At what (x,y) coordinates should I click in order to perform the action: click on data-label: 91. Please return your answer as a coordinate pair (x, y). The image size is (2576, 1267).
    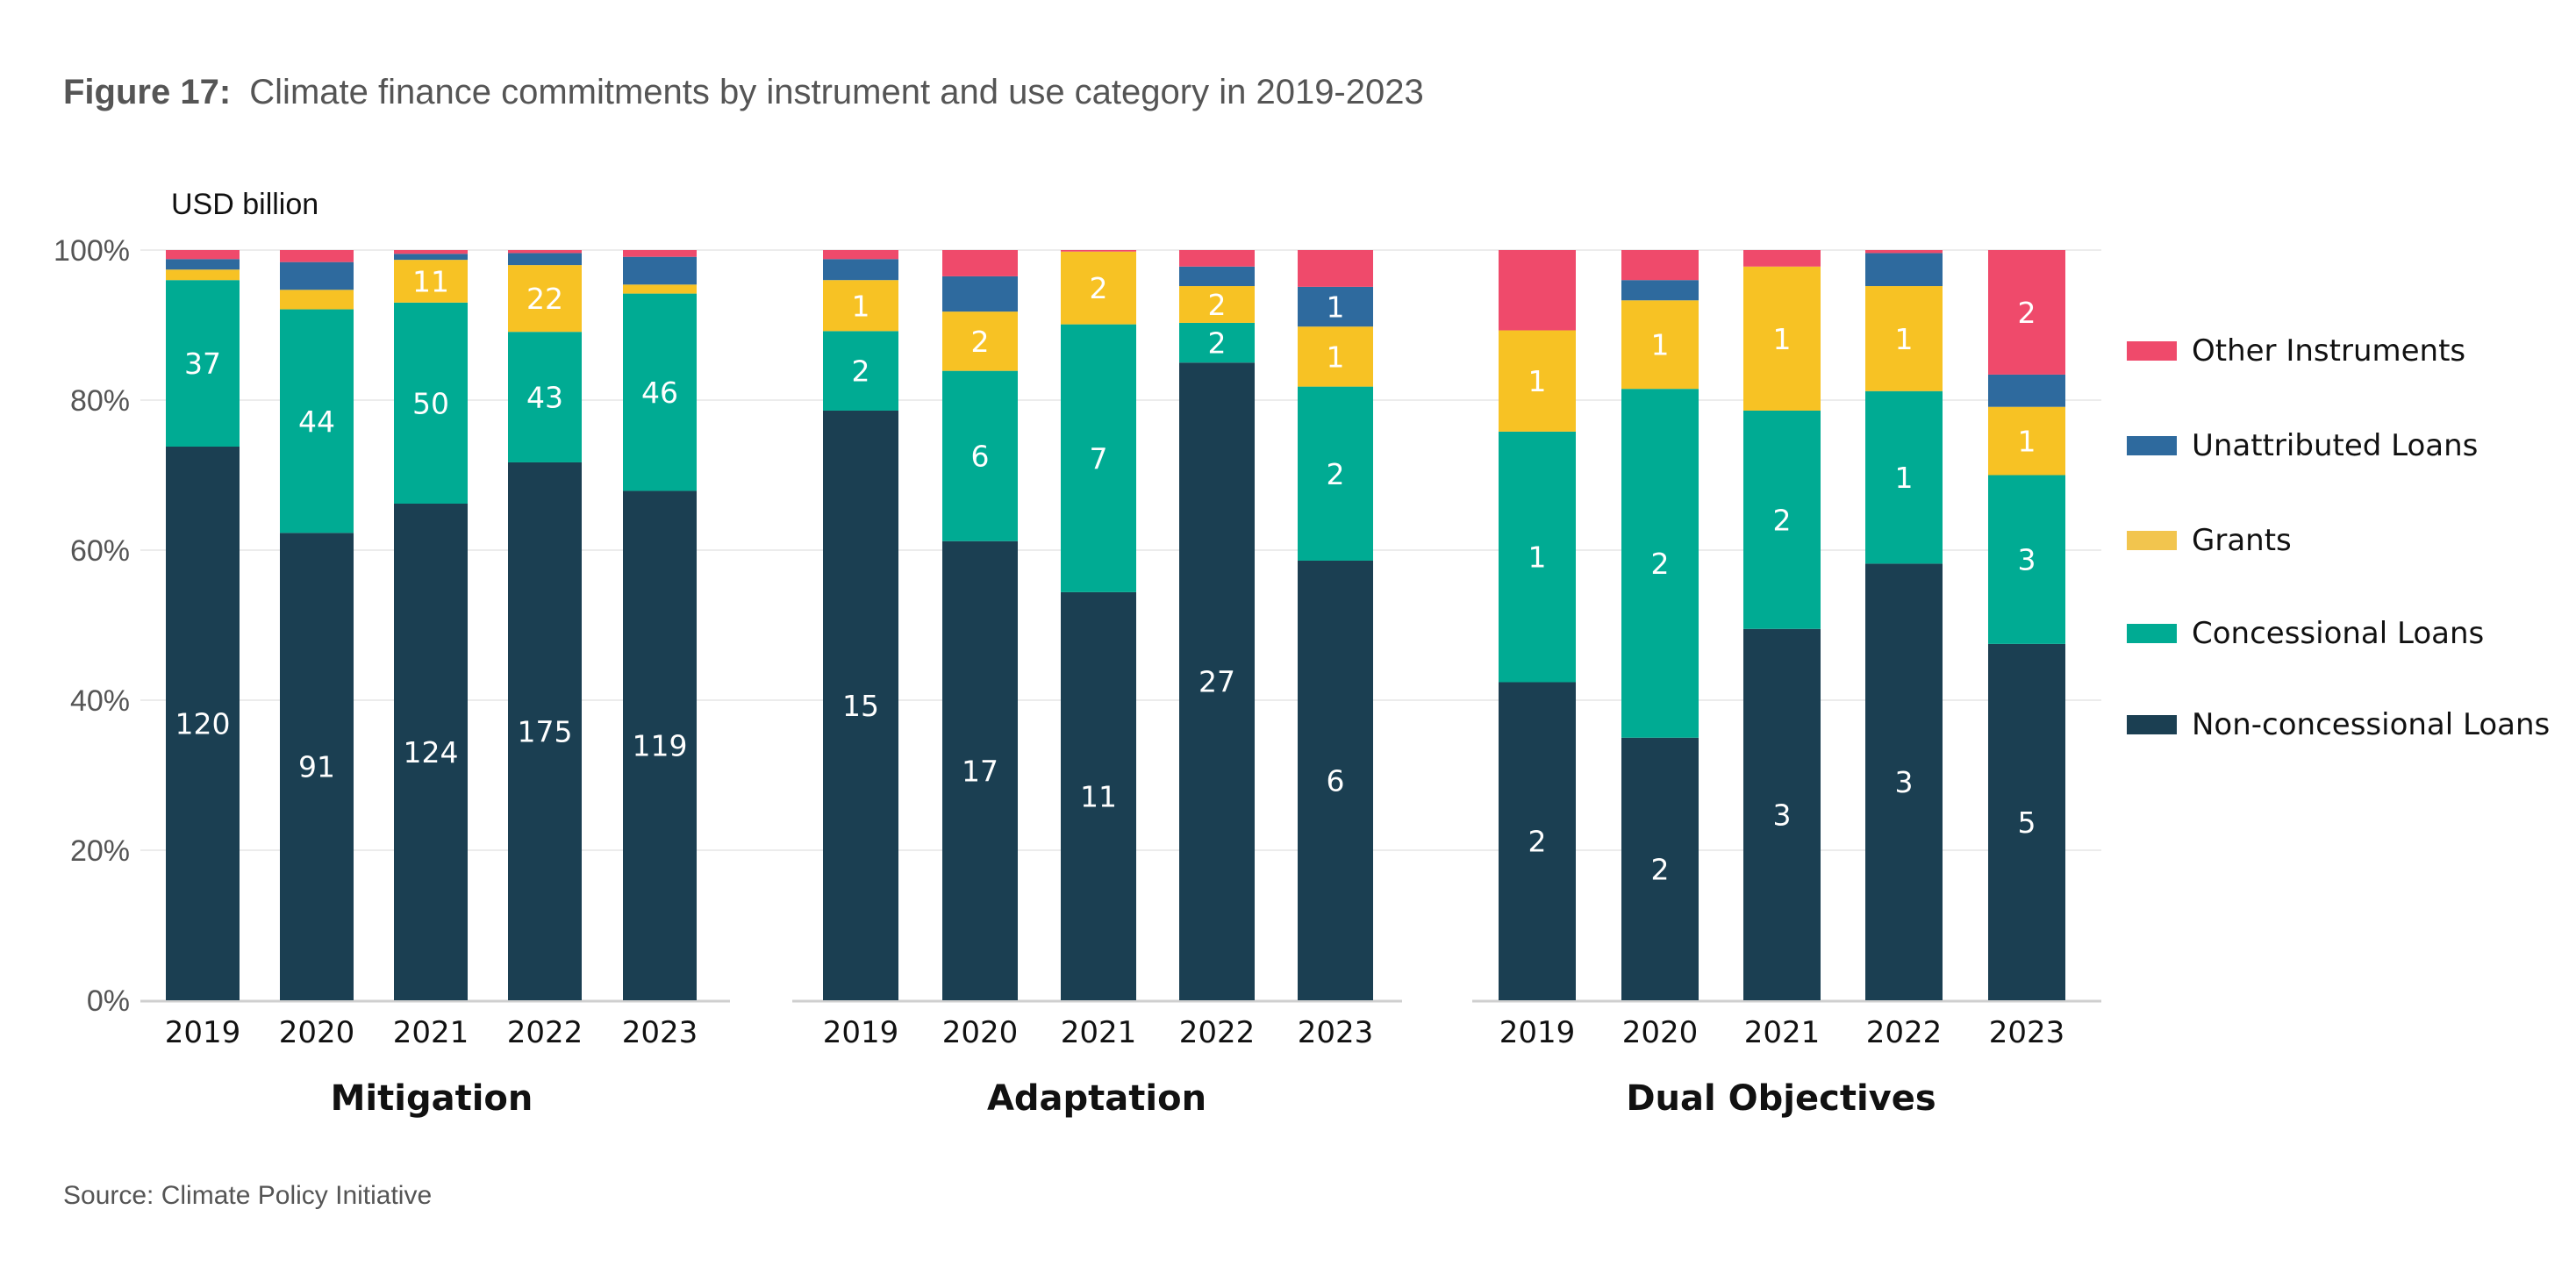
    Looking at the image, I should click on (316, 767).